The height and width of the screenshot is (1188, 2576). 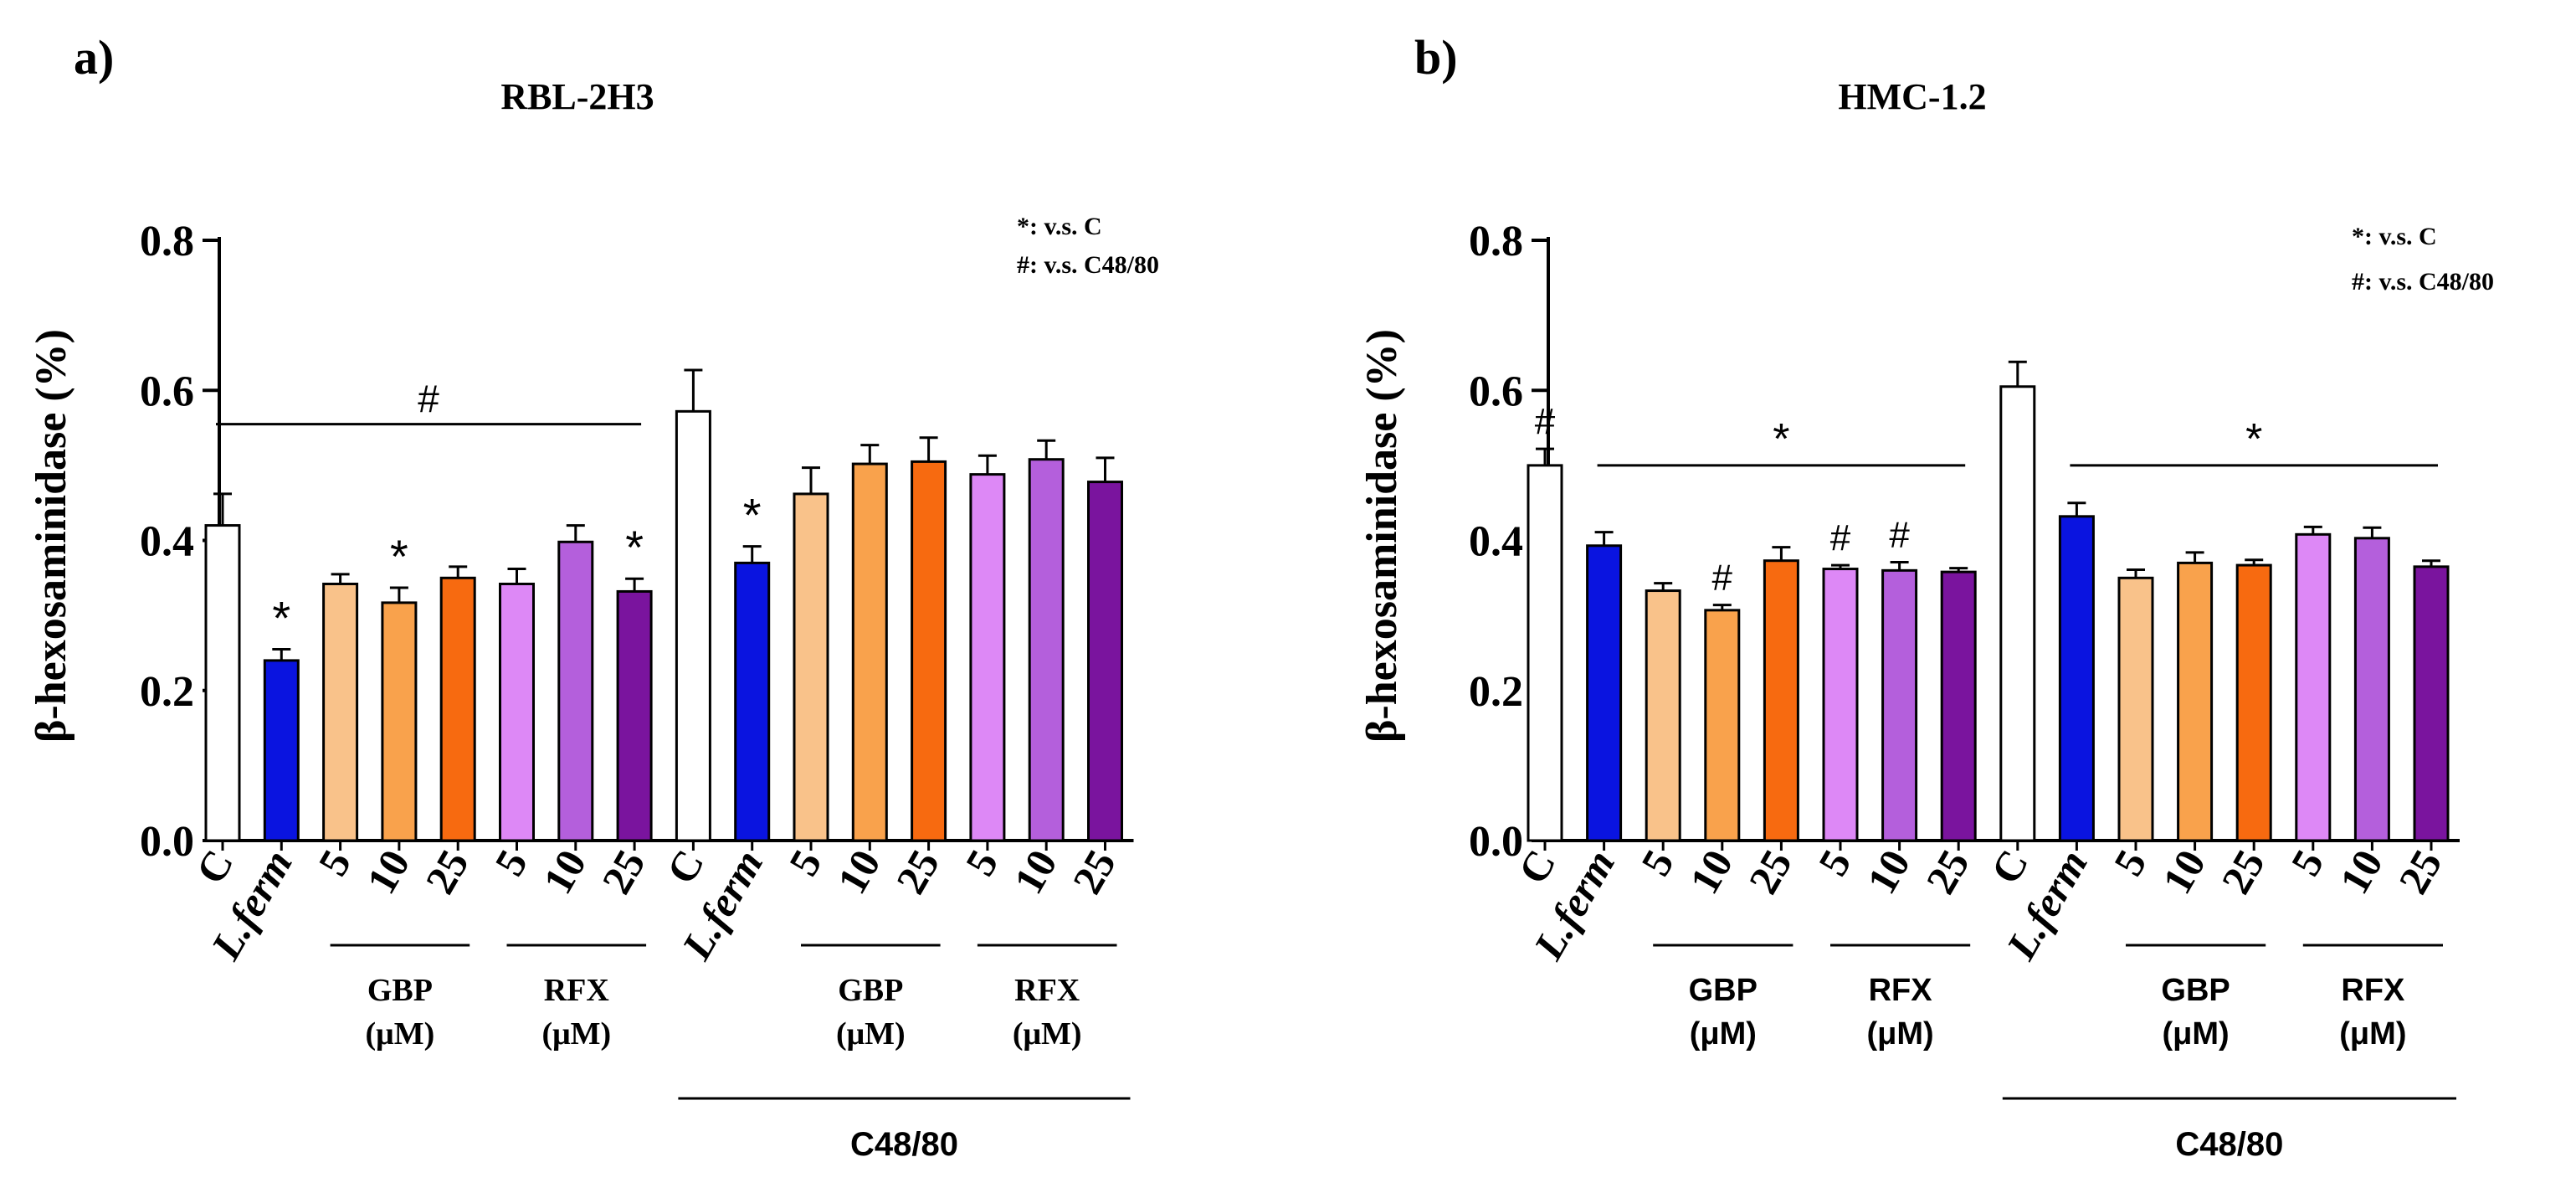 I want to click on chart-title: RBL-2H3, so click(x=577, y=96).